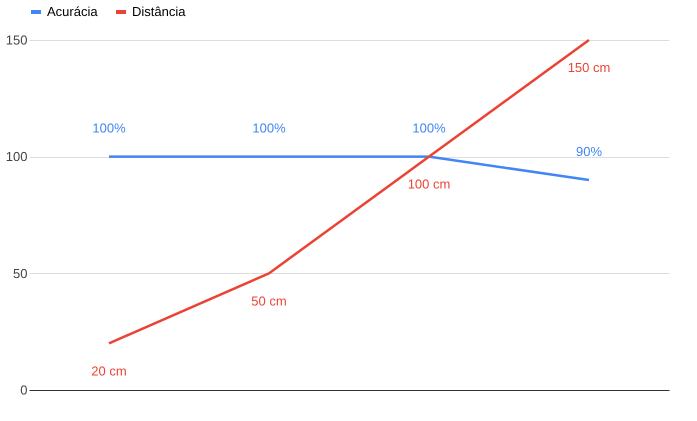 Image resolution: width=697 pixels, height=421 pixels. Describe the element at coordinates (17, 156) in the screenshot. I see `y-tick-label: 100` at that location.